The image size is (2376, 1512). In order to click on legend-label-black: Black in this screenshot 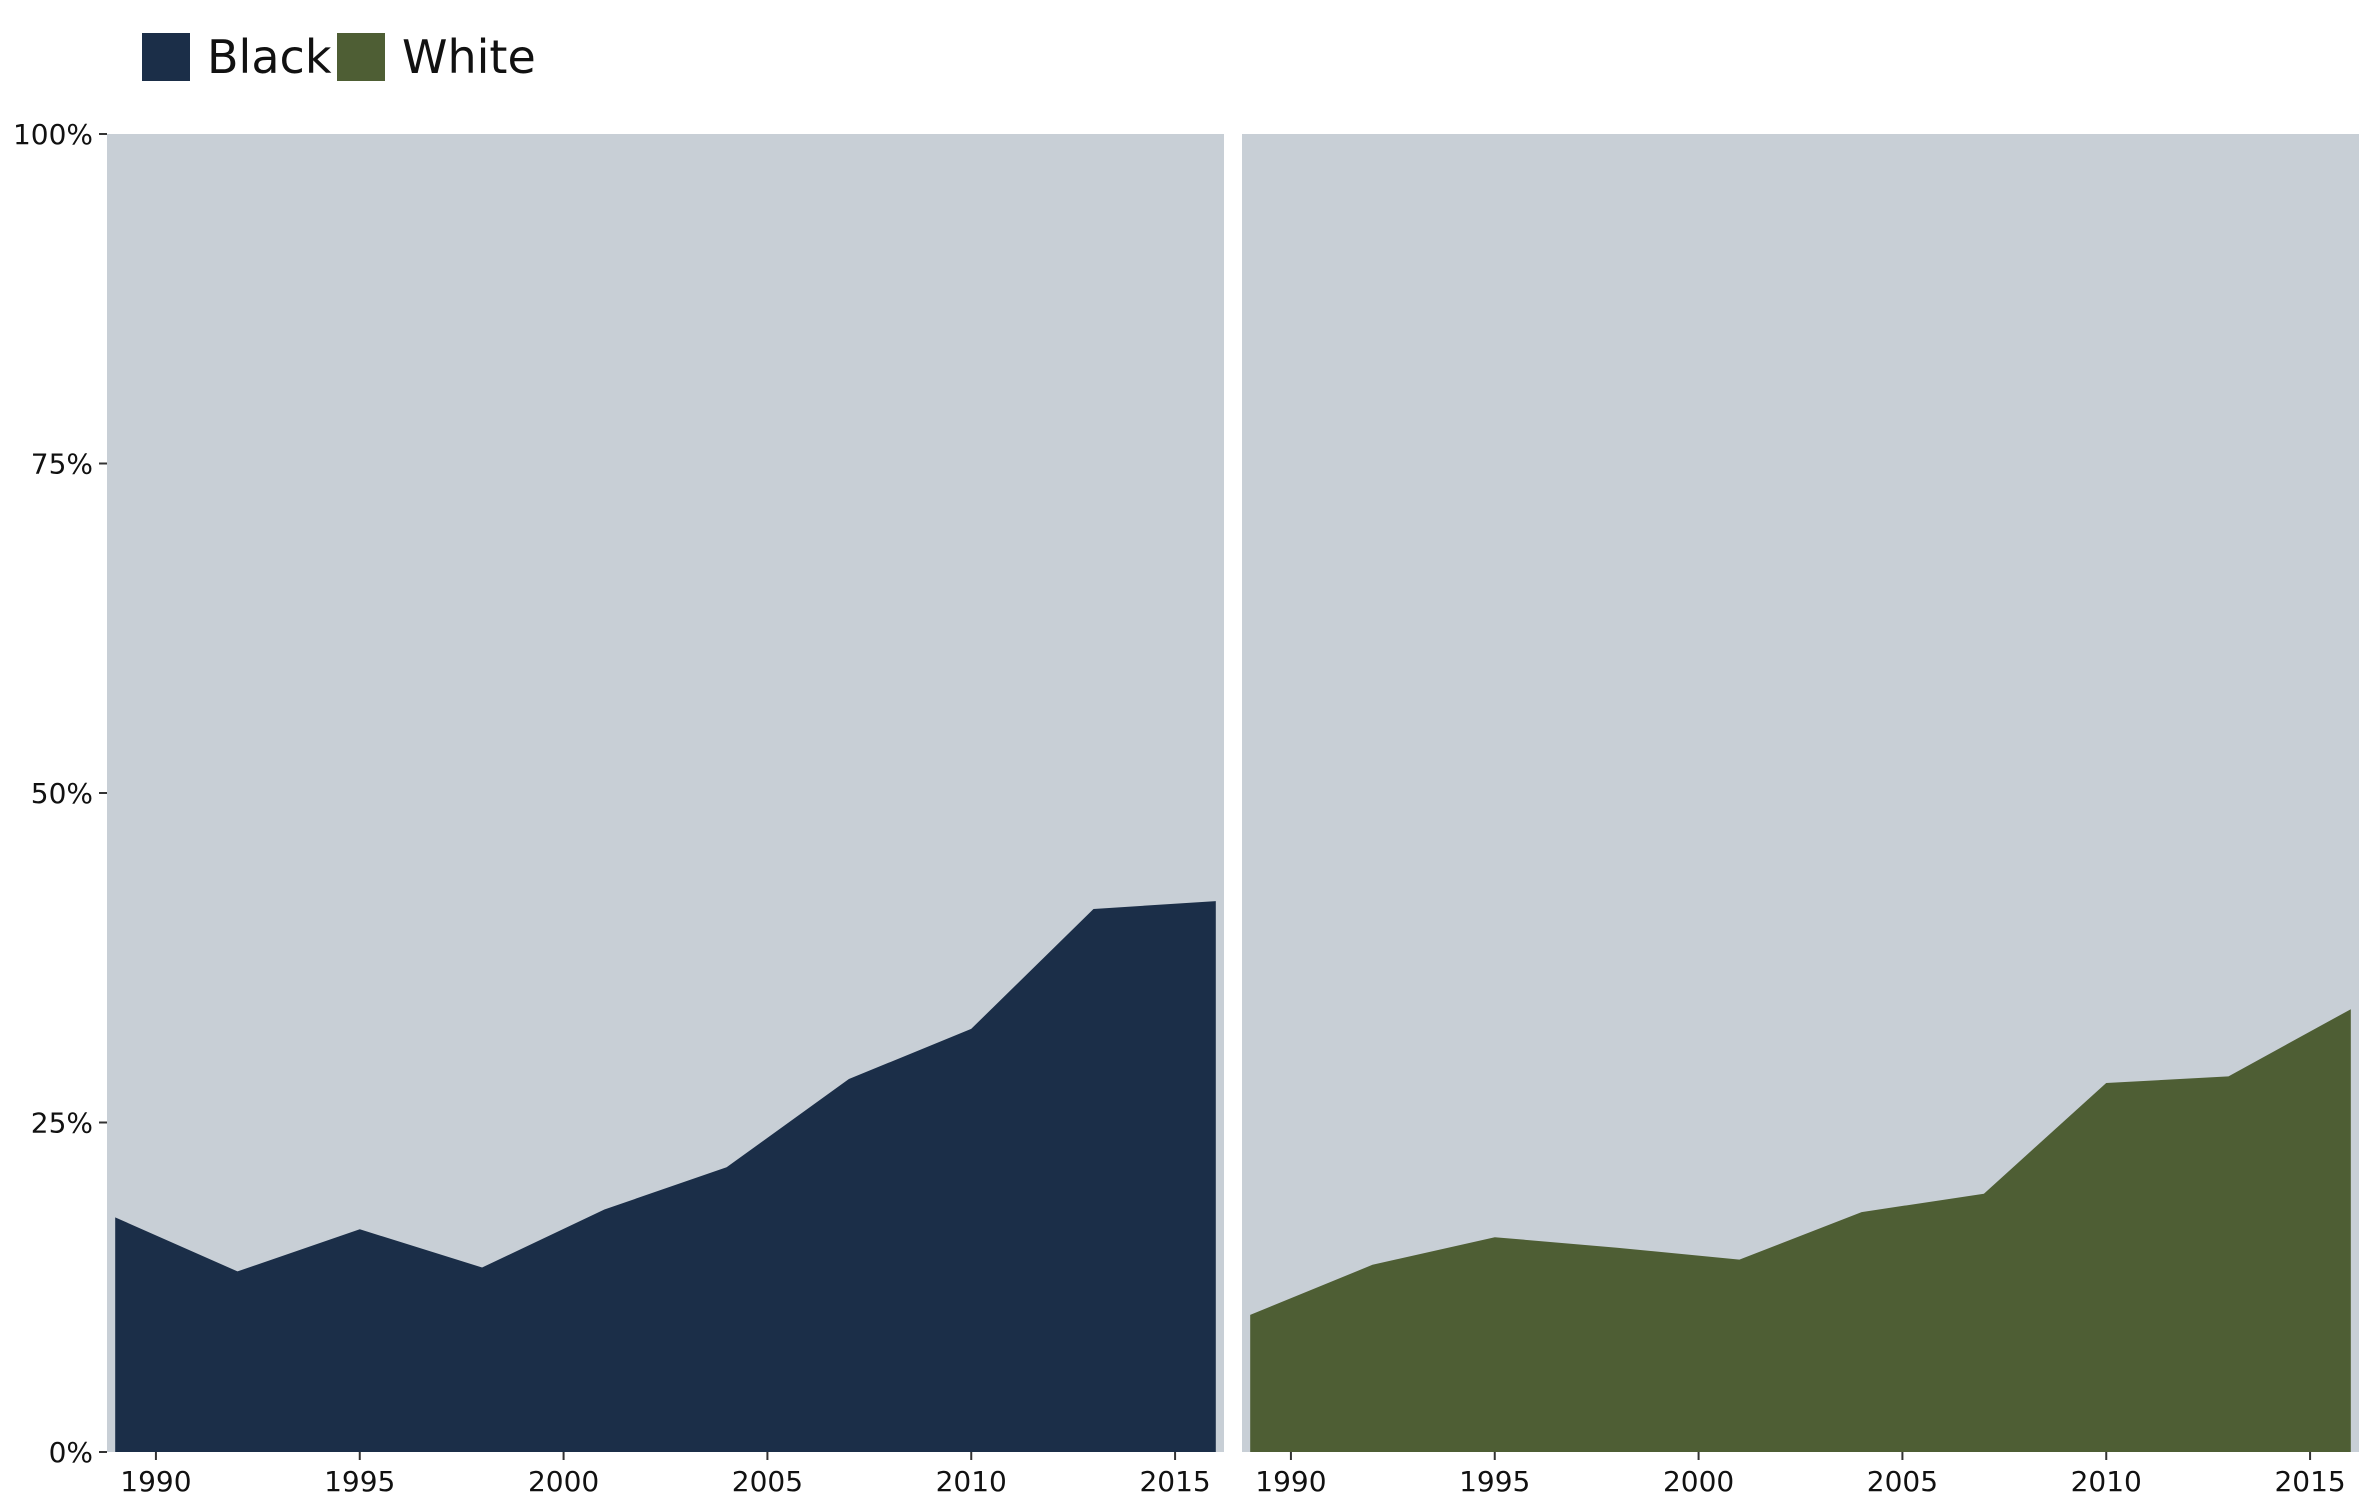, I will do `click(269, 57)`.